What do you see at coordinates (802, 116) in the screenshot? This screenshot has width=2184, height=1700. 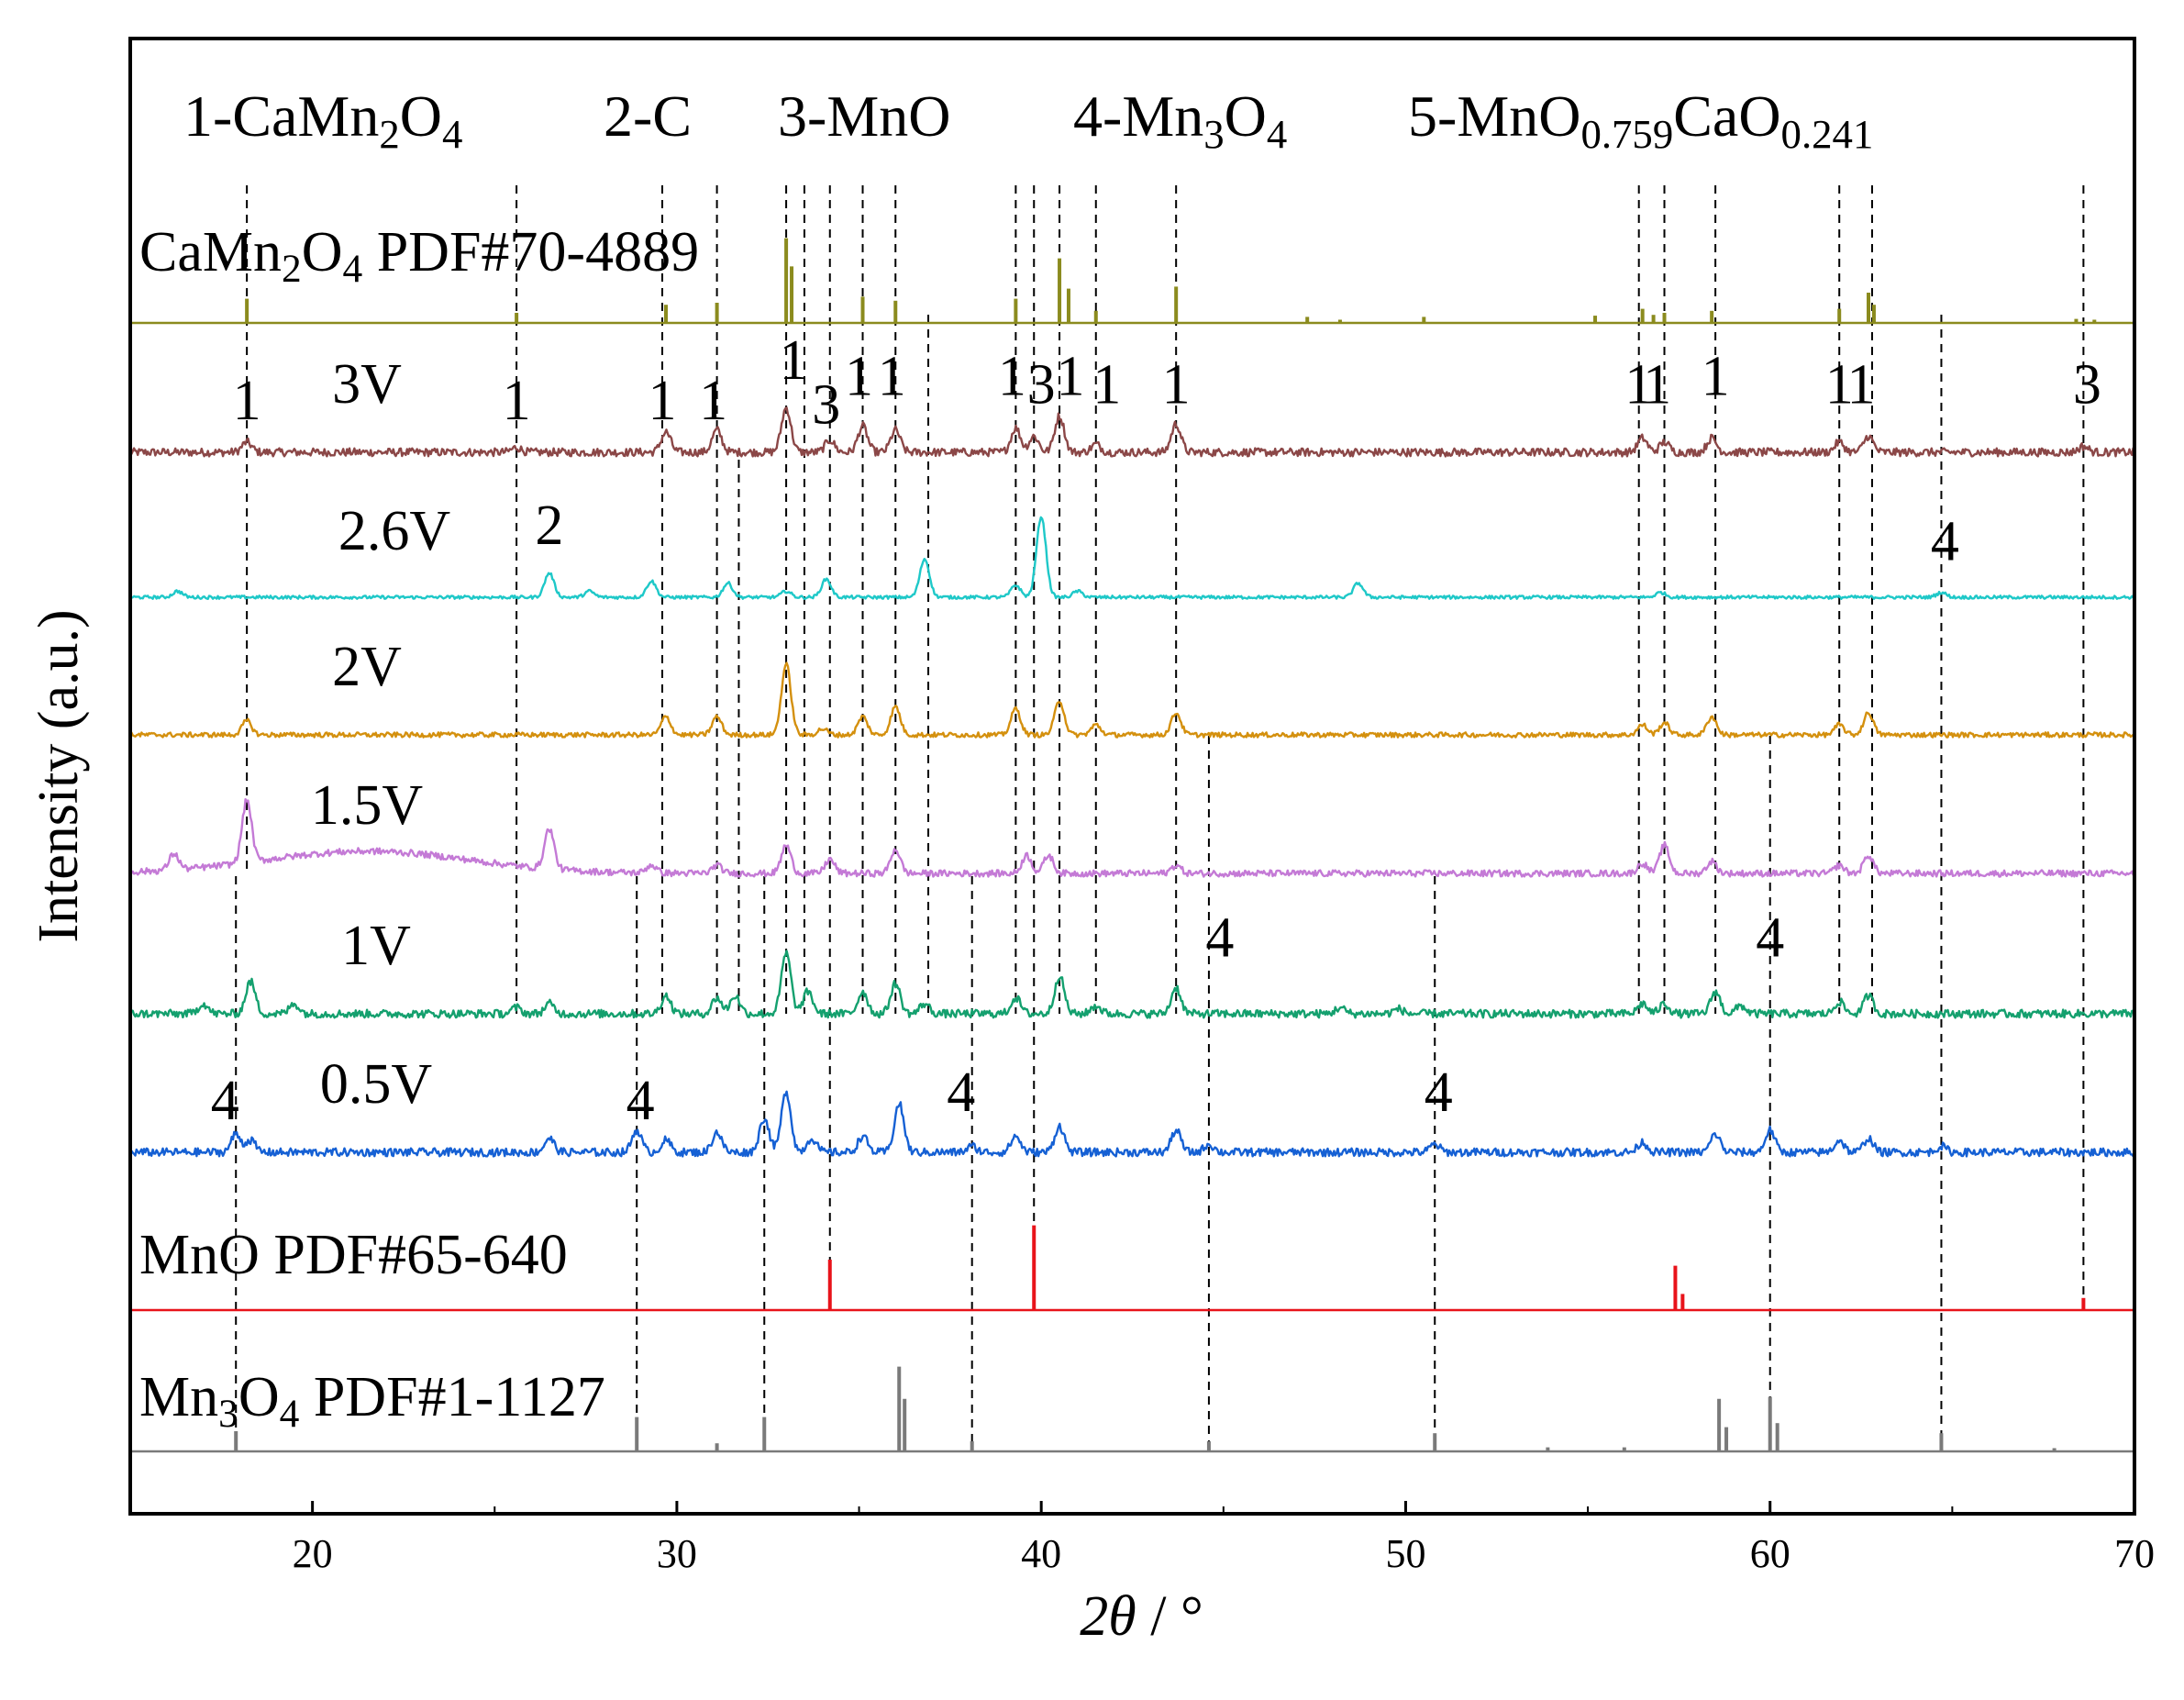 I see `text-run: 3-` at bounding box center [802, 116].